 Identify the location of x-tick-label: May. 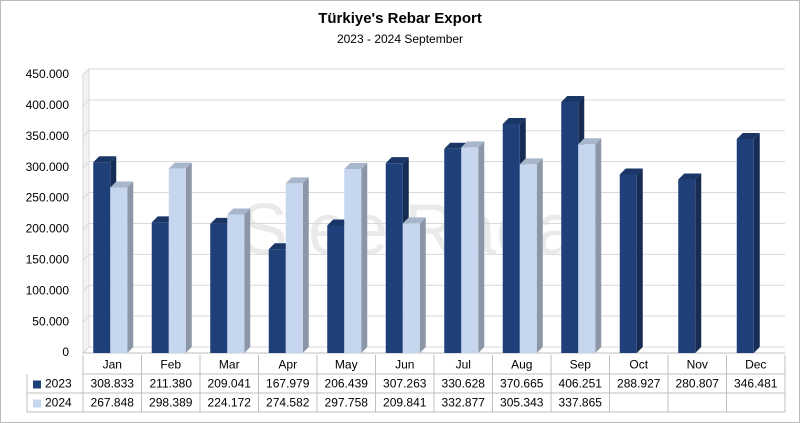
(346, 365).